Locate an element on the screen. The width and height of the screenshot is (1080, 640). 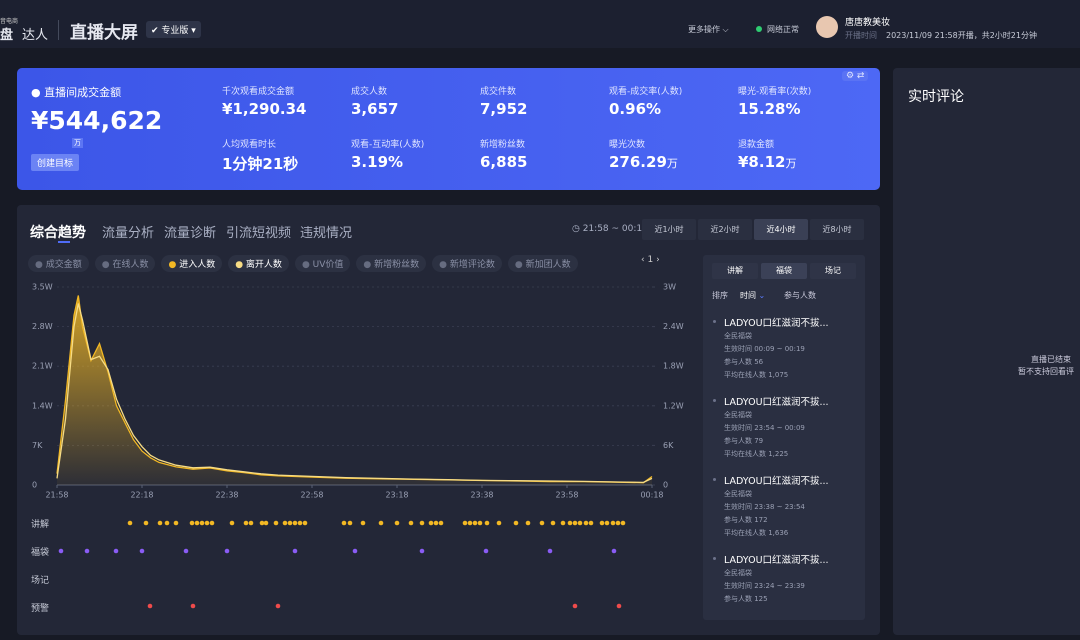
network: 网络正常 is located at coordinates (783, 29).